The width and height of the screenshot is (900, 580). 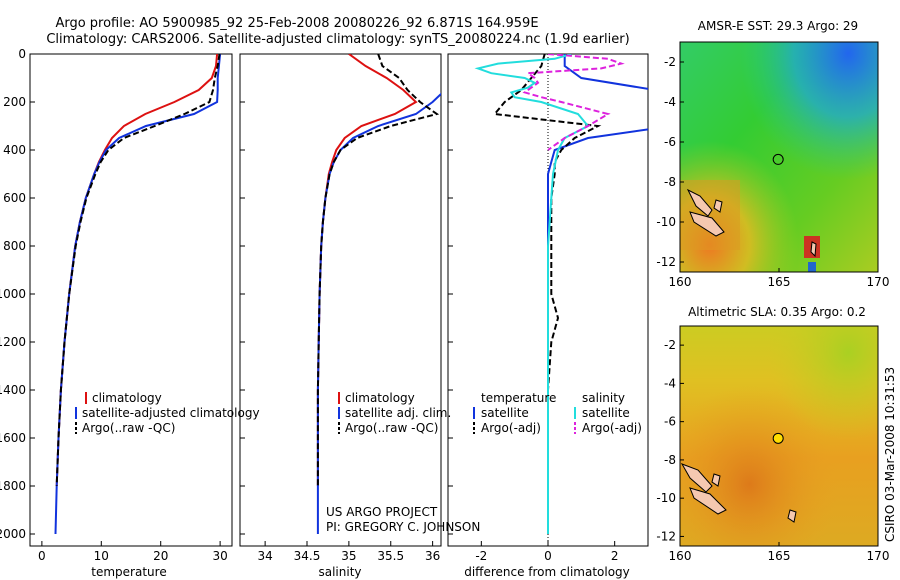 What do you see at coordinates (778, 26) in the screenshot?
I see `sst-map-title: AMSR-E SST: 29.3 Argo: 29` at bounding box center [778, 26].